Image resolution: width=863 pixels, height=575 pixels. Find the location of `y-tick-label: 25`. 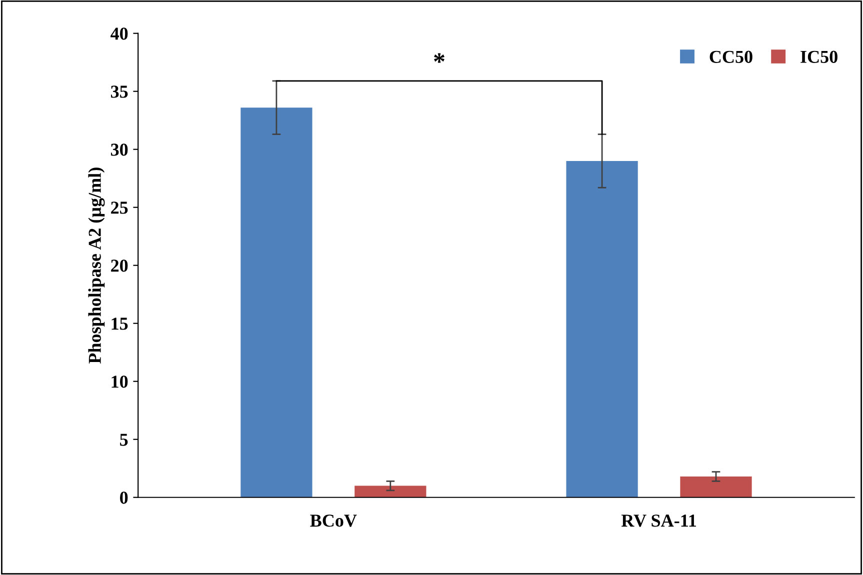

y-tick-label: 25 is located at coordinates (119, 208).